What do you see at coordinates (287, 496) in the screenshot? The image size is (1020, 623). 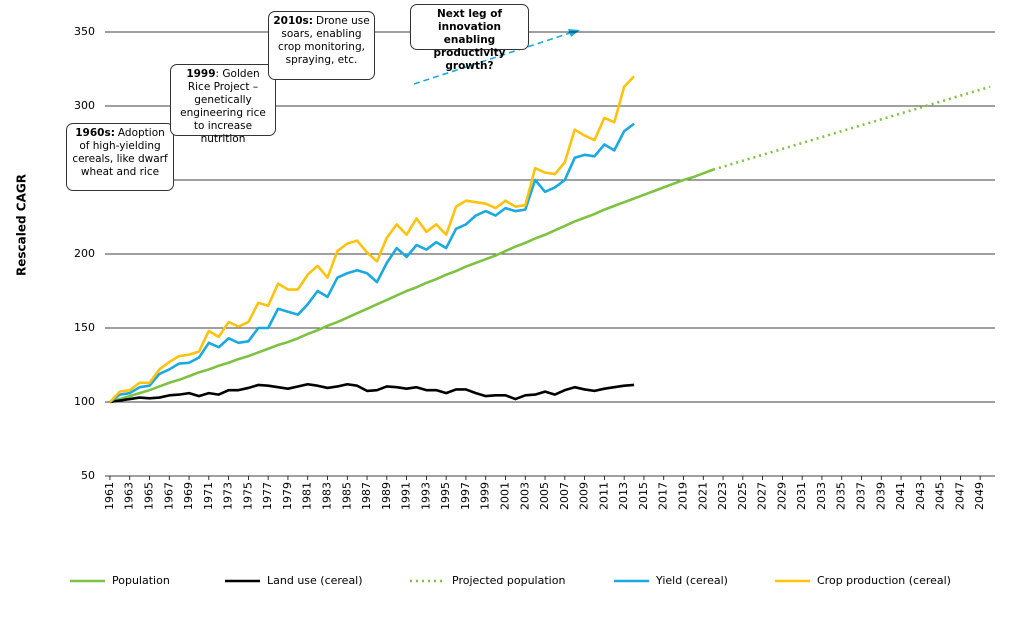 I see `x-tick-label: 1979` at bounding box center [287, 496].